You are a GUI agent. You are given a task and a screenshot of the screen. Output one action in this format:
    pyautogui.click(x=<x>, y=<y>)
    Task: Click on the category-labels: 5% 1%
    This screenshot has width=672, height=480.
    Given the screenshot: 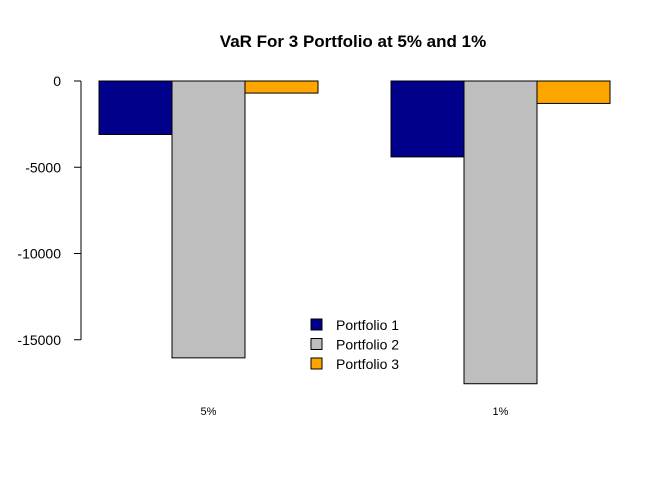 What is the action you would take?
    pyautogui.click(x=355, y=412)
    